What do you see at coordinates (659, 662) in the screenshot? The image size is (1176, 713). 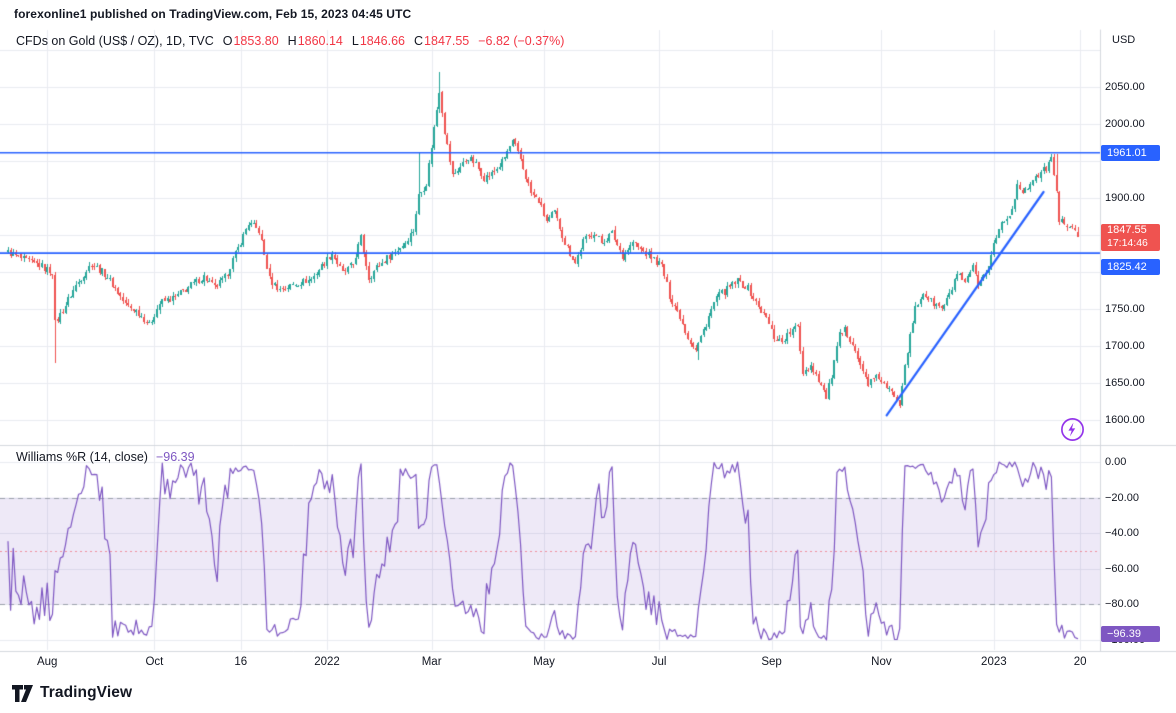 I see `time-tick-label: Jul` at bounding box center [659, 662].